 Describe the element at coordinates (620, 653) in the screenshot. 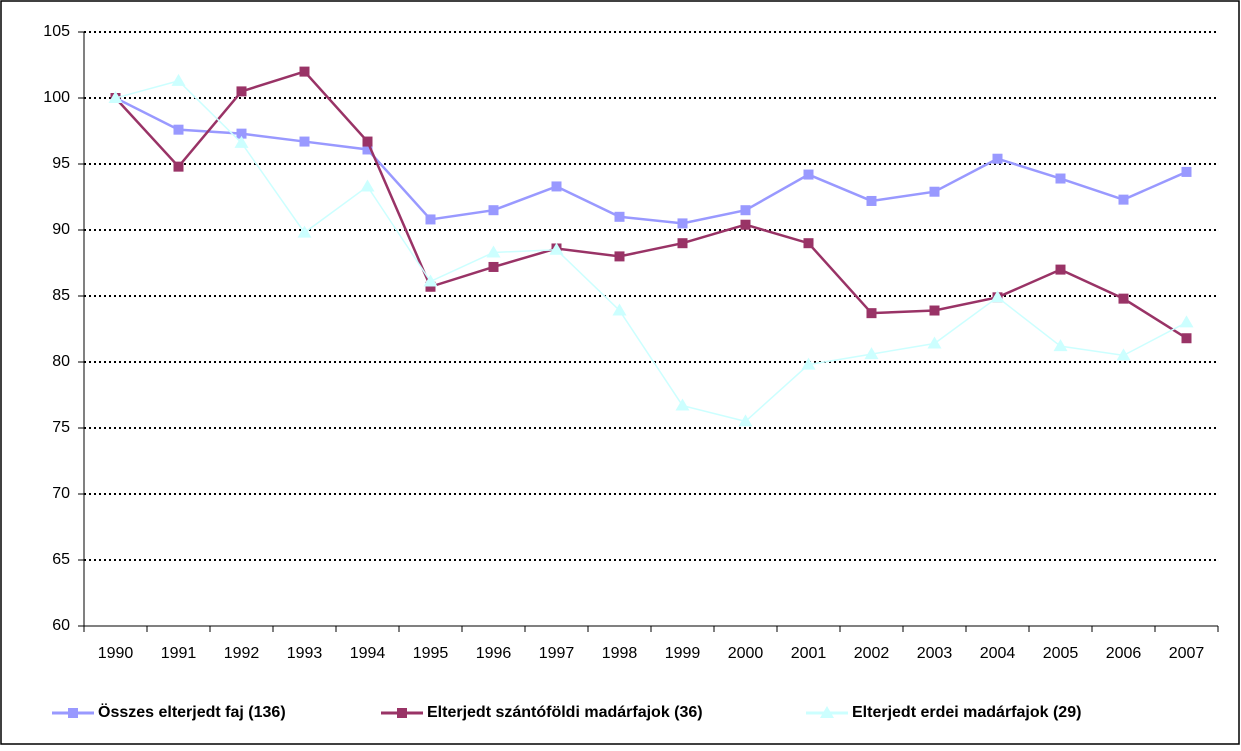

I see `x-tick-label: 1998` at that location.